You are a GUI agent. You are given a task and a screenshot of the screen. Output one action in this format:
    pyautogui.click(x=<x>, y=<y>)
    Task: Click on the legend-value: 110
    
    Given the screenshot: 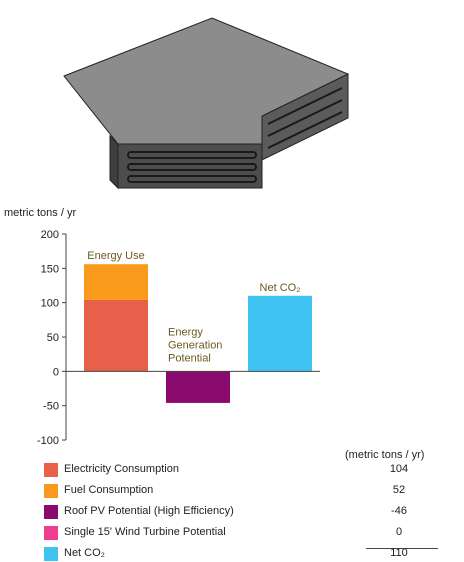 What is the action you would take?
    pyautogui.click(x=399, y=553)
    